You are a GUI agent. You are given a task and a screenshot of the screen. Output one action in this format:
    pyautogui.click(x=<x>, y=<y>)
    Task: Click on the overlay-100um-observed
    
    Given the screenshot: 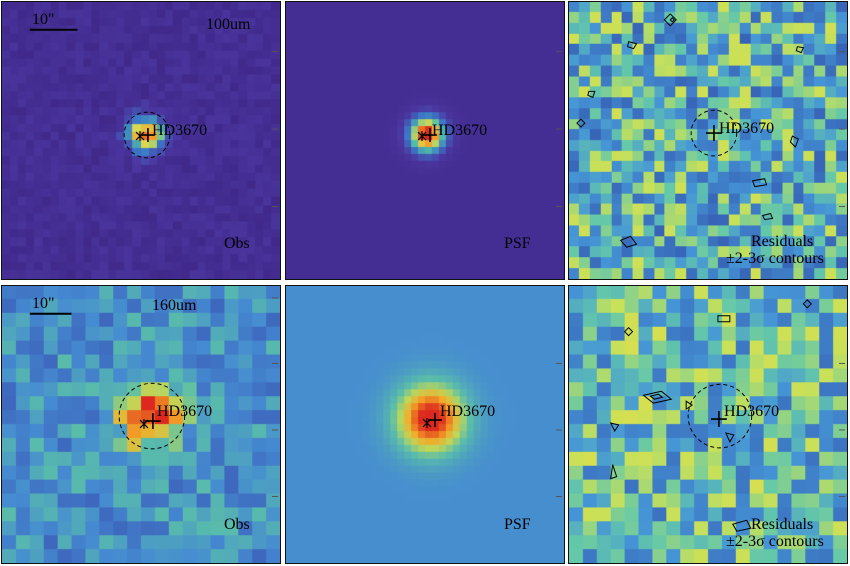 What is the action you would take?
    pyautogui.click(x=154, y=118)
    